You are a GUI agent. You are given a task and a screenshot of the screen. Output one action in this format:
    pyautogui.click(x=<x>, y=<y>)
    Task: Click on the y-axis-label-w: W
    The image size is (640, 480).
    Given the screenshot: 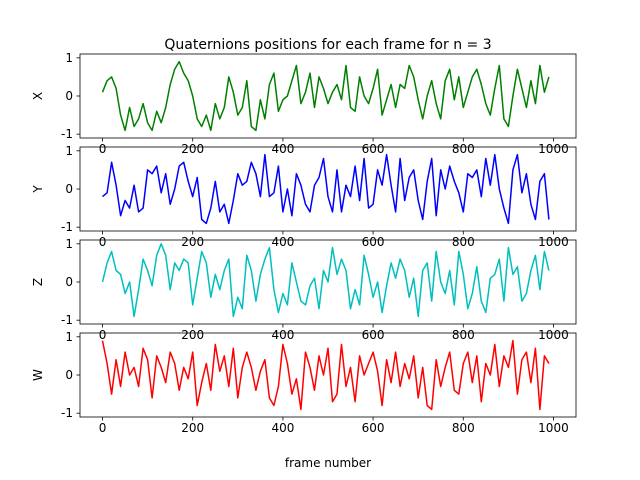 What is the action you would take?
    pyautogui.click(x=38, y=375)
    